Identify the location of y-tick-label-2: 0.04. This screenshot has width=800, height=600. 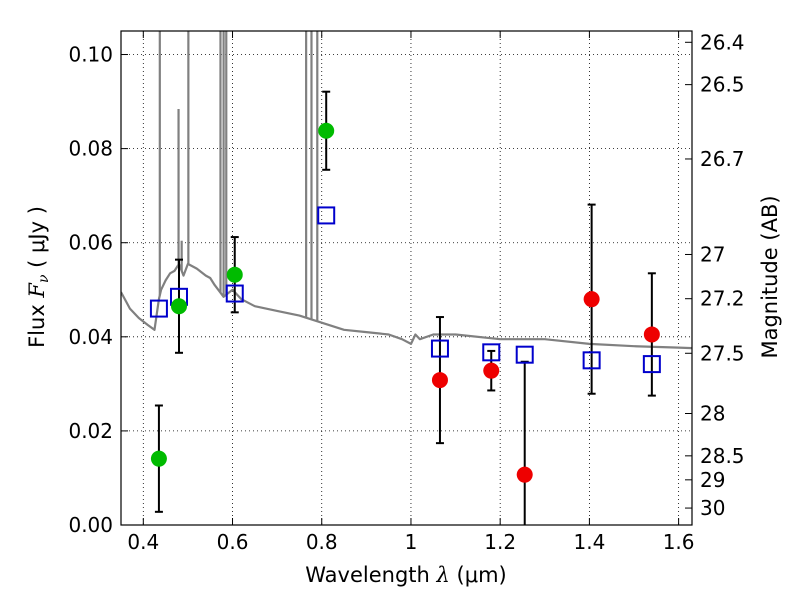
(90, 337).